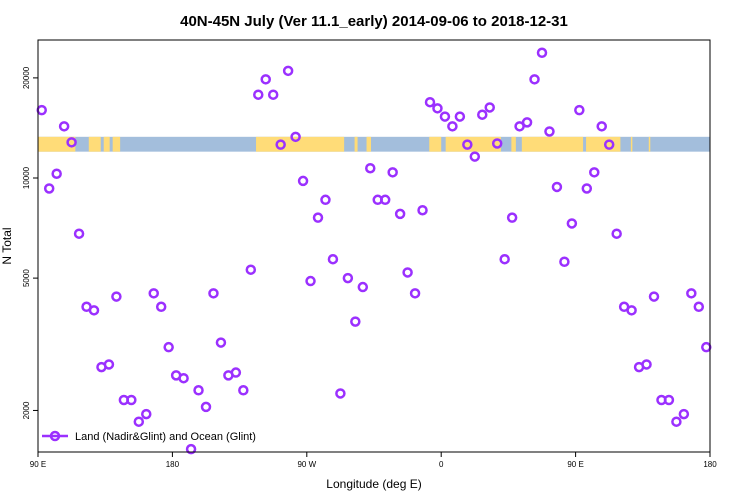 The height and width of the screenshot is (500, 750). Describe the element at coordinates (165, 437) in the screenshot. I see `legend-entry-label: Land (Nadir&Glint) and Ocean (Glint)` at that location.